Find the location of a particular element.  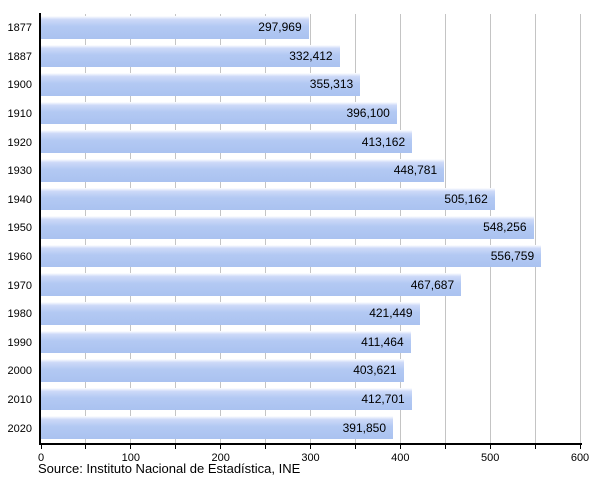

year-label: 1930 is located at coordinates (19, 171).